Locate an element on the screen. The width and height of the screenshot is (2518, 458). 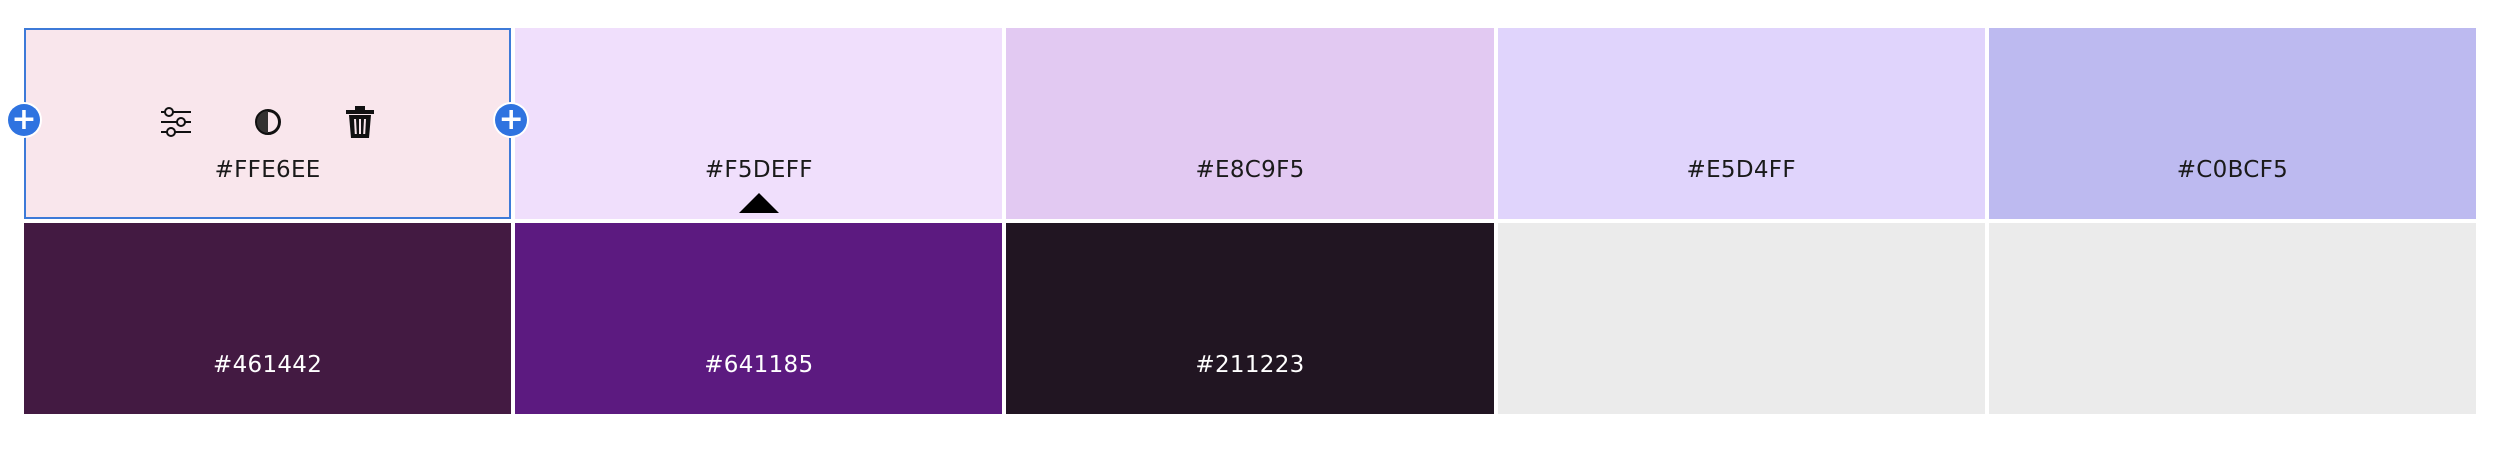
swatch-8: #211223 is located at coordinates (1250, 318).